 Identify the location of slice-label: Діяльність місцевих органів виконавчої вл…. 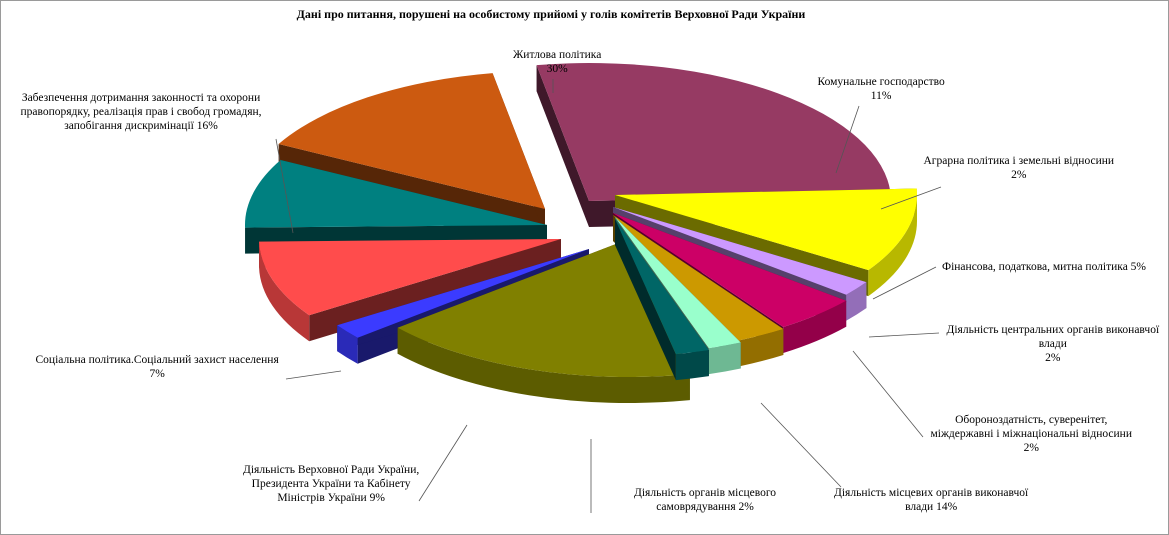
(931, 500).